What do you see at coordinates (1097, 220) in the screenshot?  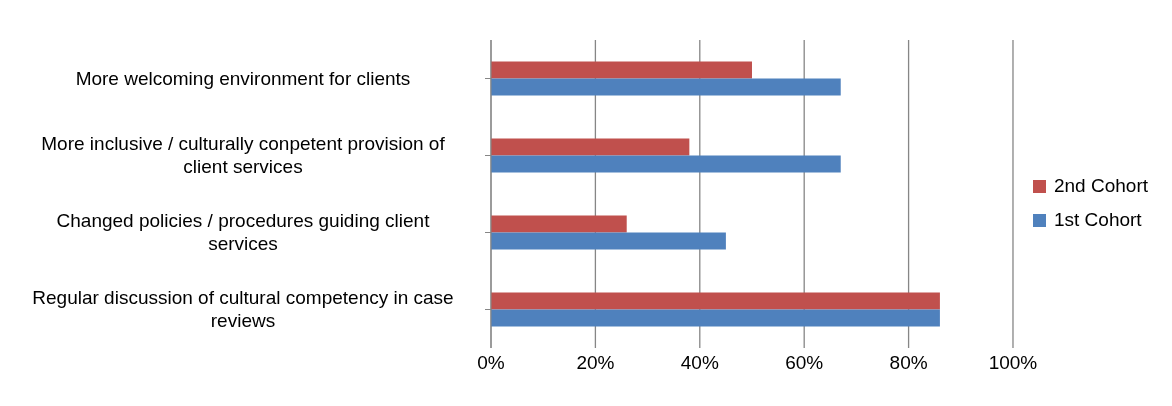 I see `legend-label: 1st Cohort` at bounding box center [1097, 220].